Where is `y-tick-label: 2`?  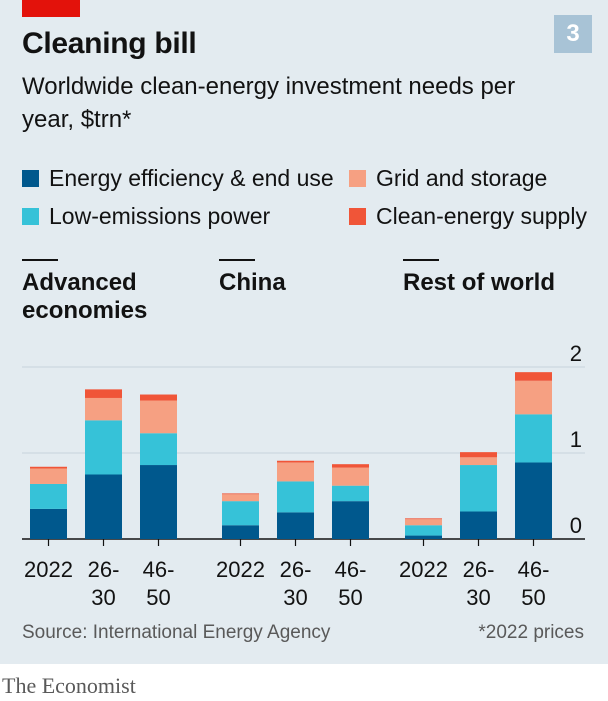 y-tick-label: 2 is located at coordinates (576, 353).